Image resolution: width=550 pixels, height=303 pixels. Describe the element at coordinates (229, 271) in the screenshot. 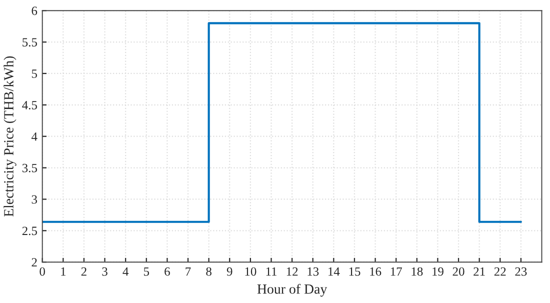

I see `x-tick-label: 9` at that location.